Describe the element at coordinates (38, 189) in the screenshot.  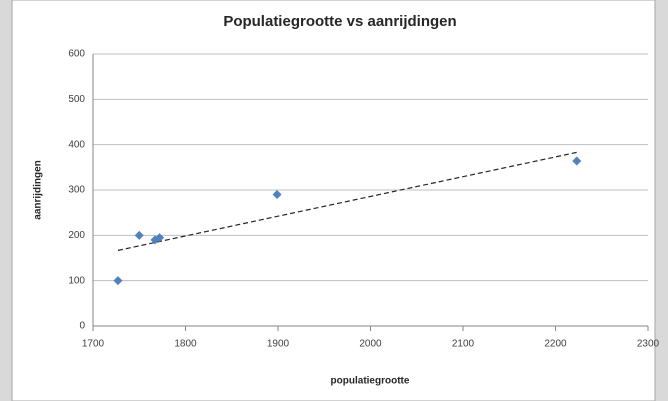
I see `y-axis-title: aanrijdingen` at that location.